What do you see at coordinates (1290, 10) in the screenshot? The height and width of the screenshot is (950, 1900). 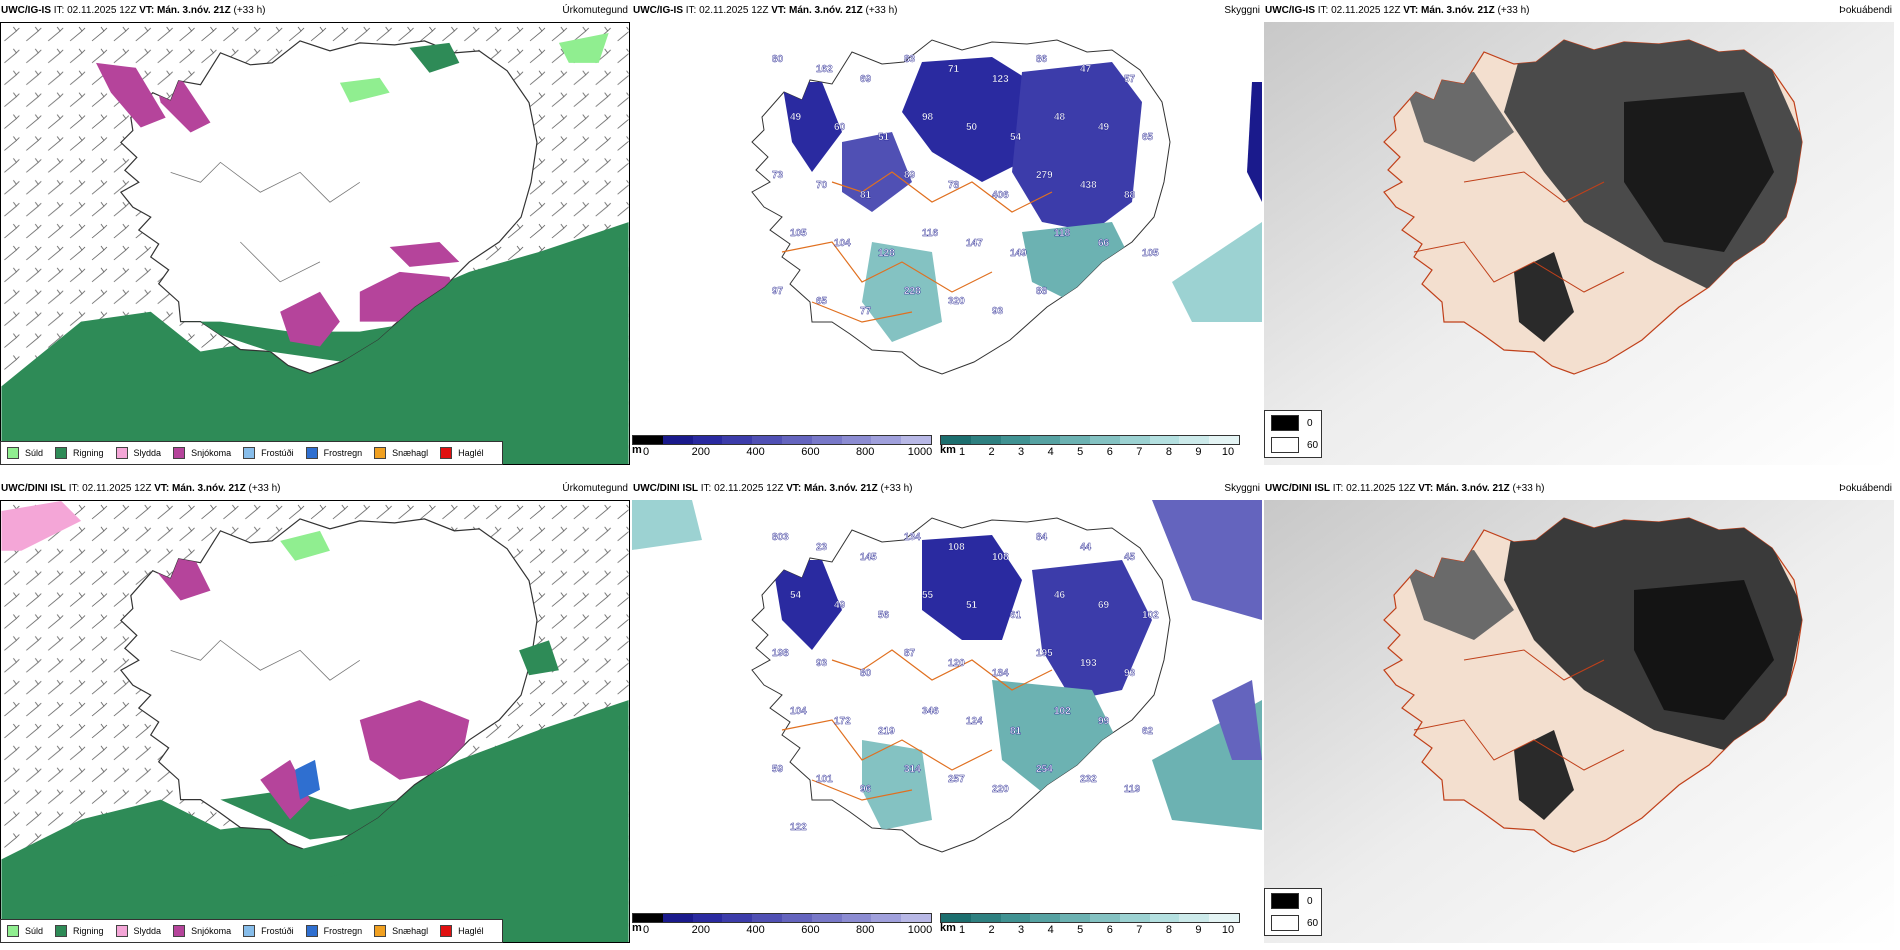 I see `model-name: UWC/IG-IS` at bounding box center [1290, 10].